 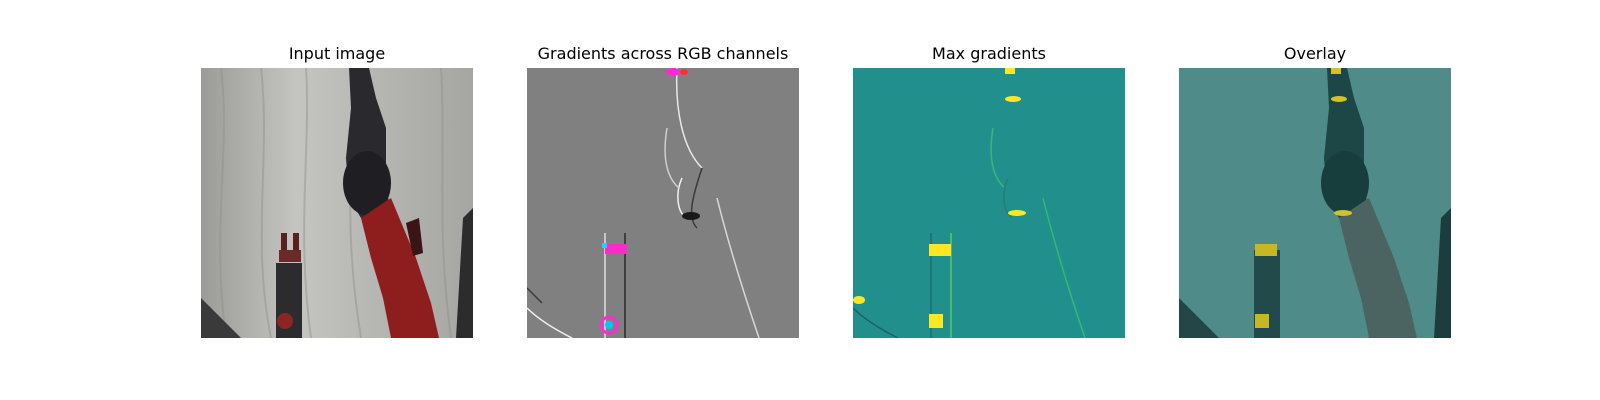 I want to click on overlay-svg, so click(x=1315, y=203).